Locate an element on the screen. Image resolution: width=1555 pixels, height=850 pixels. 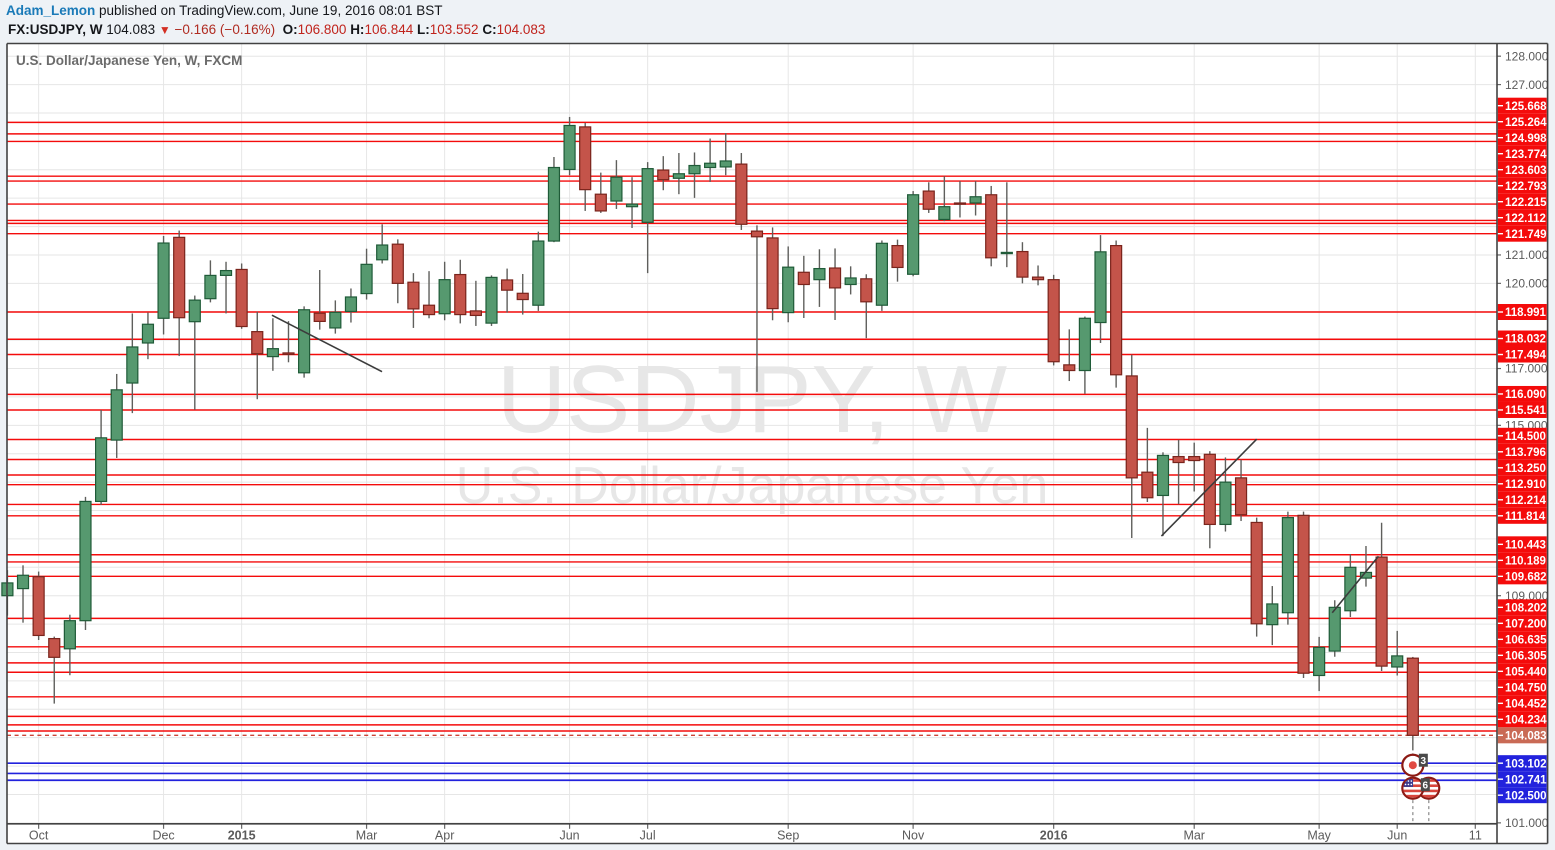
symbol-name: FX:USDJPY, W is located at coordinates (55, 29).